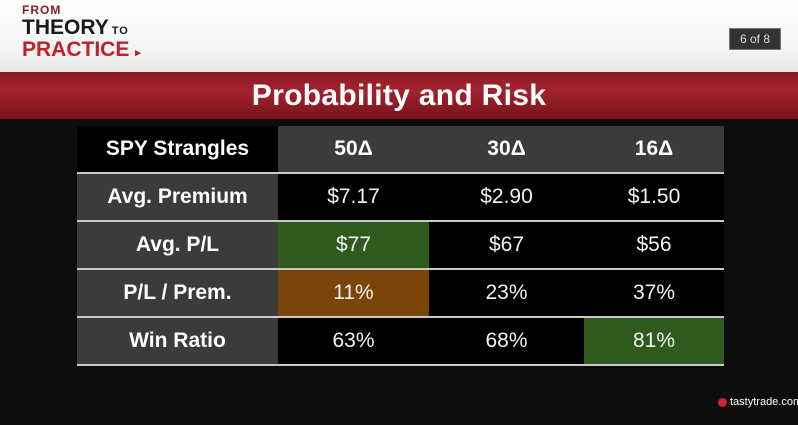 This screenshot has width=798, height=425. What do you see at coordinates (506, 197) in the screenshot?
I see `table-cell: $2.90` at bounding box center [506, 197].